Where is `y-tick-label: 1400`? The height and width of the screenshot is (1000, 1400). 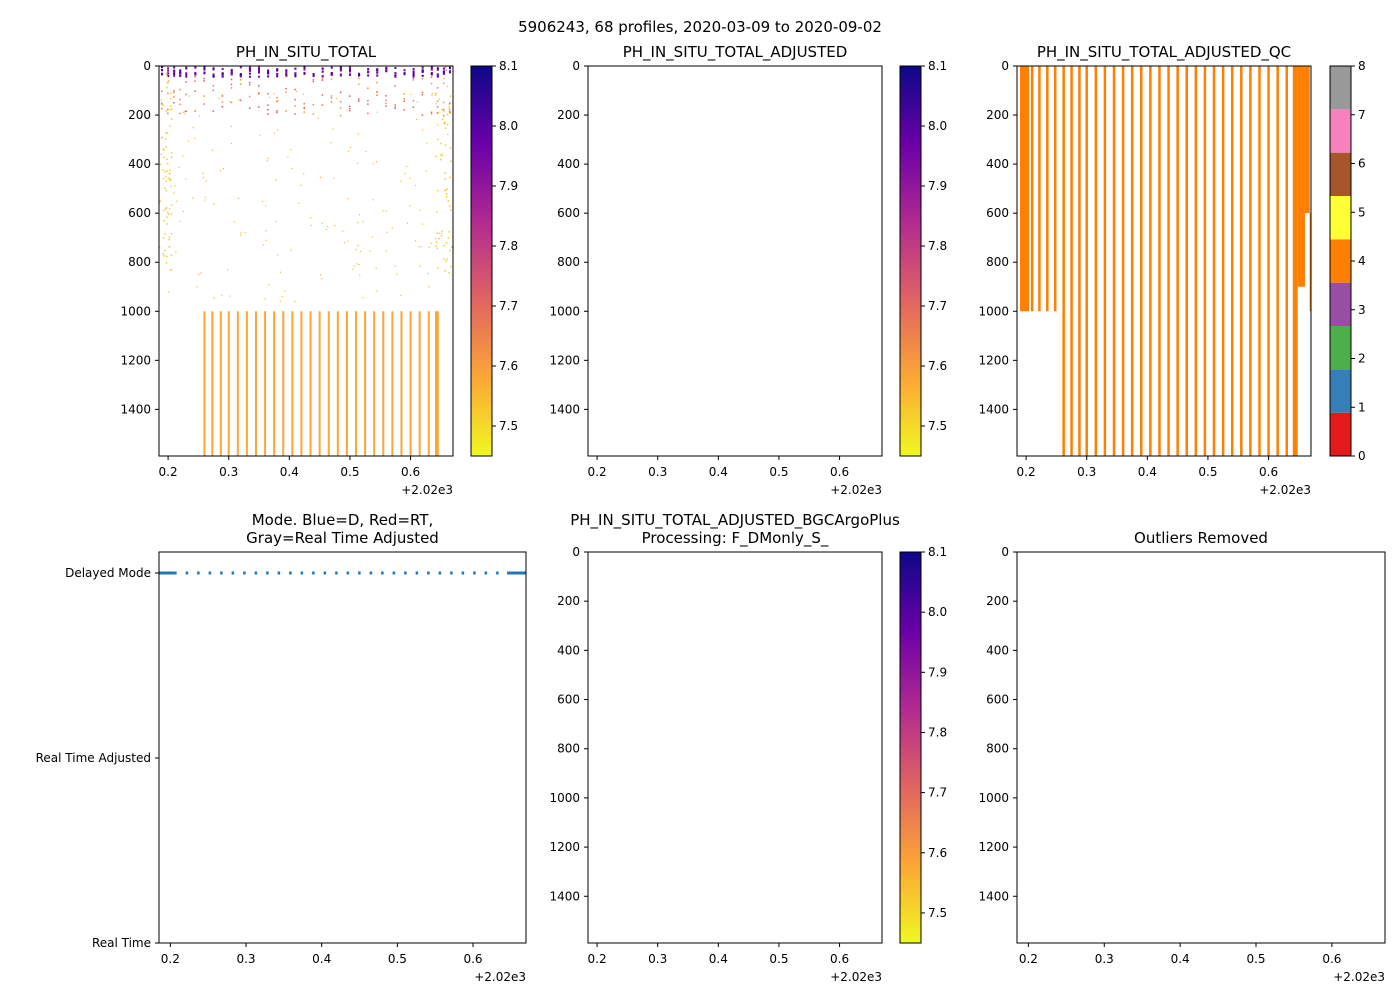
y-tick-label: 1400 is located at coordinates (564, 409).